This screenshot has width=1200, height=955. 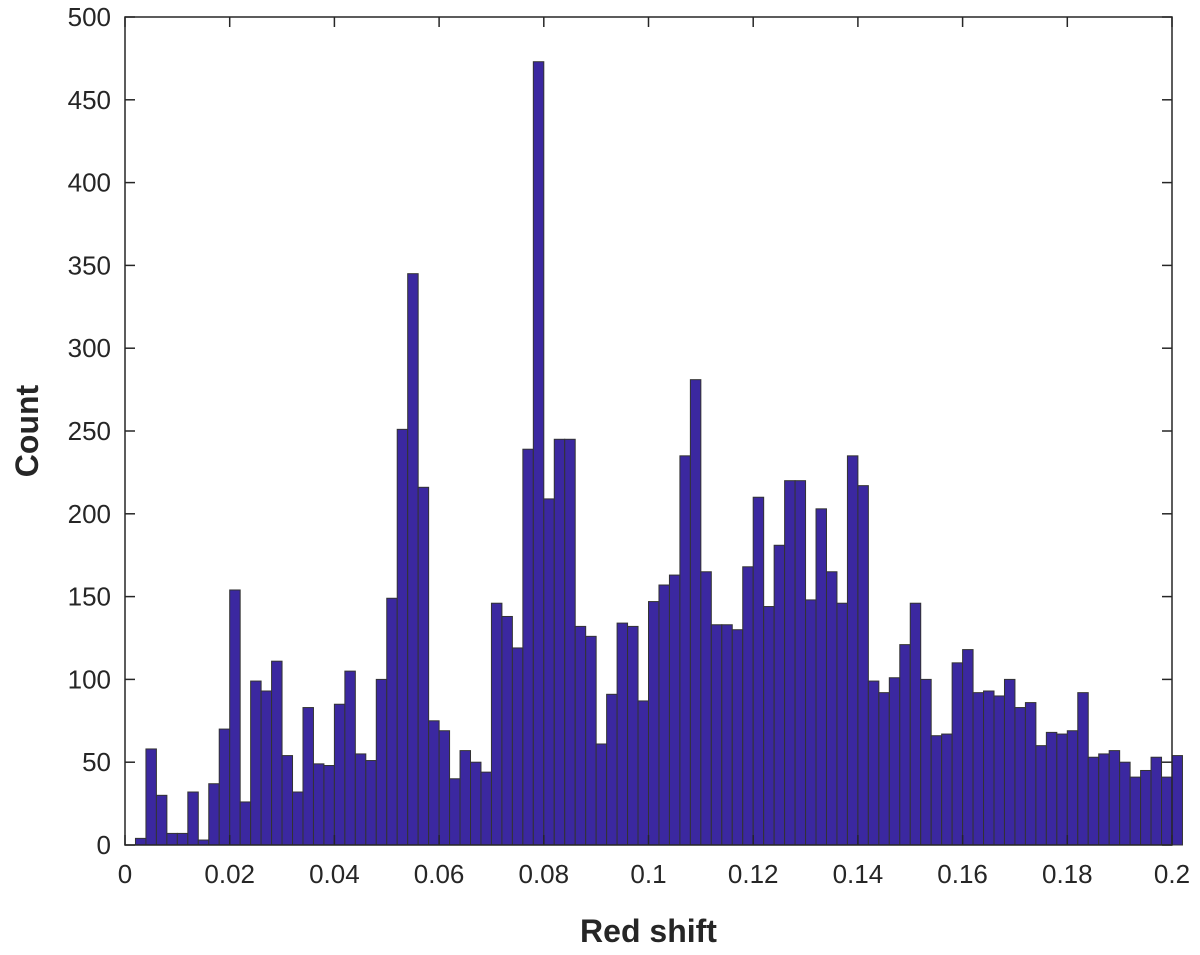 I want to click on x-tick-label: 0.04, so click(x=334, y=874).